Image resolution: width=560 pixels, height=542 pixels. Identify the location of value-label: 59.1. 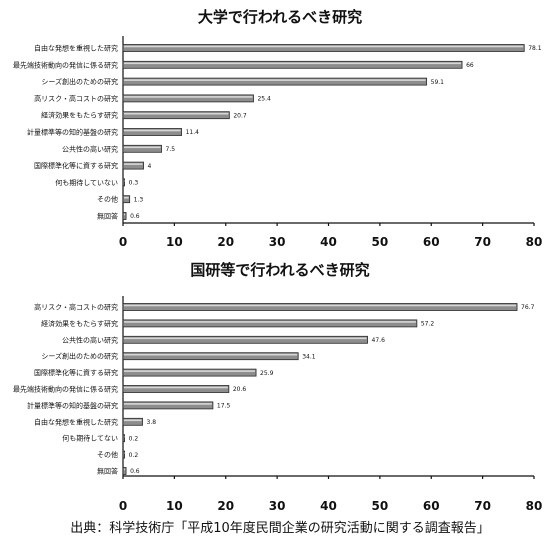
(438, 82).